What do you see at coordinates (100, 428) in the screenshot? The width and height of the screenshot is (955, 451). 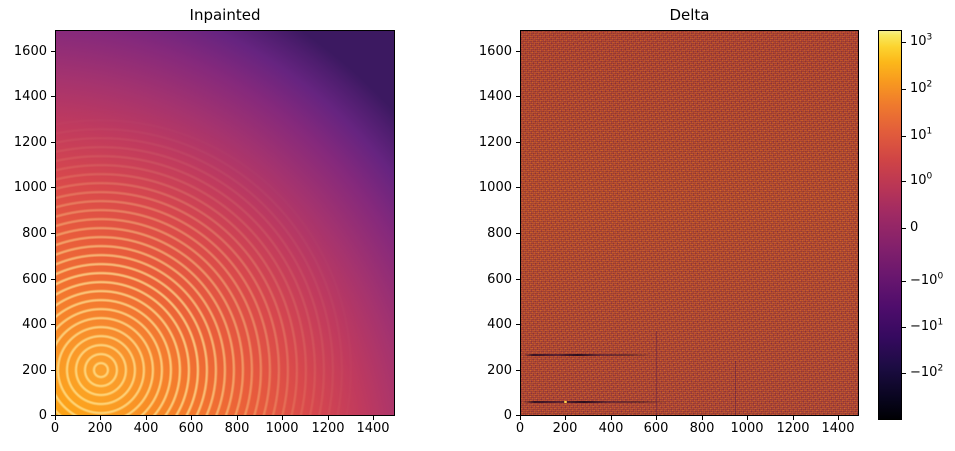 I see `xticklabel-inpainted: 200` at bounding box center [100, 428].